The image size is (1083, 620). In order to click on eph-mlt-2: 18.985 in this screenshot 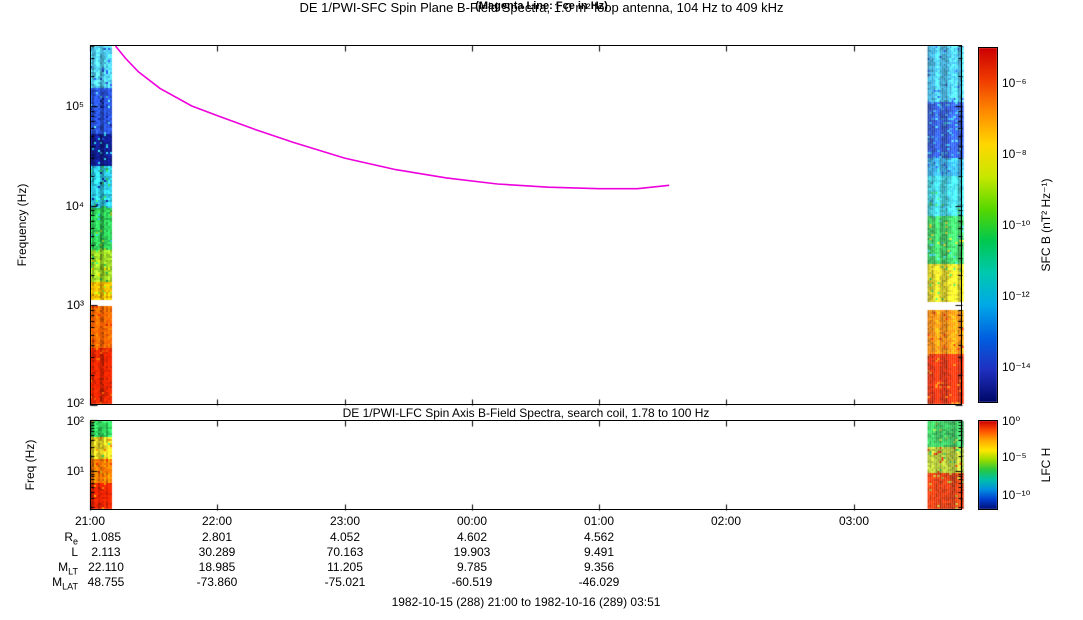, I will do `click(217, 567)`.